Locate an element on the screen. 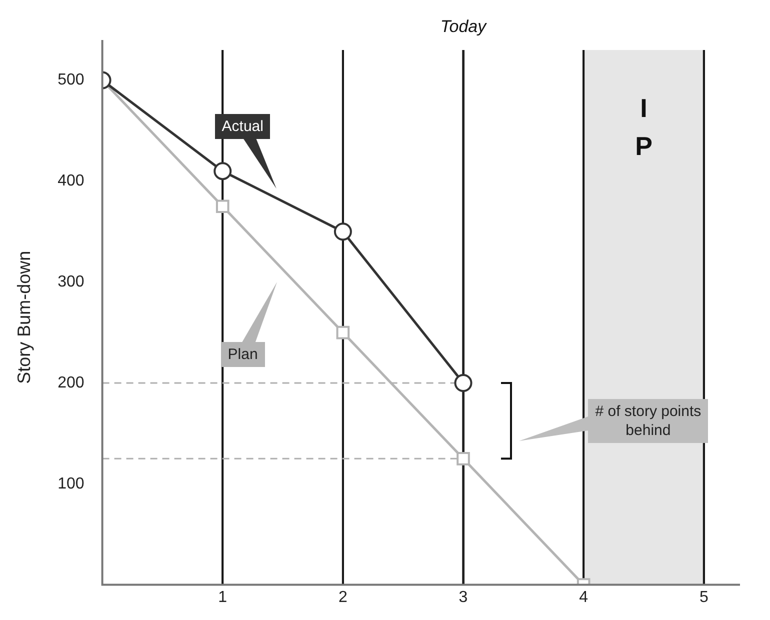  x-tick-label: 3 is located at coordinates (463, 597).